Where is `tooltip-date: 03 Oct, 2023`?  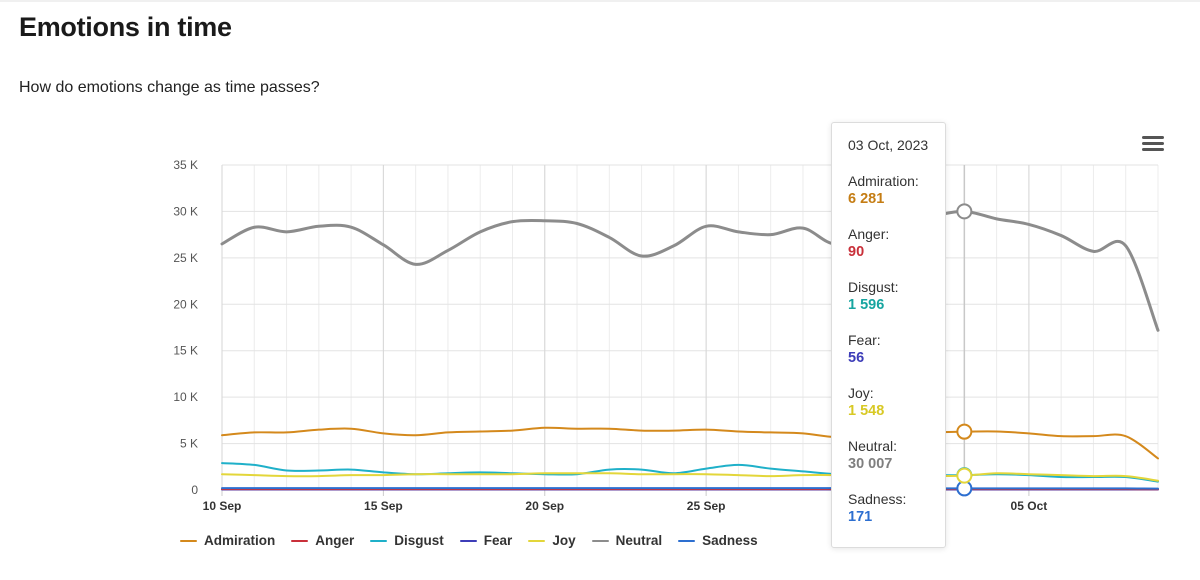
tooltip-date: 03 Oct, 2023 is located at coordinates (888, 145).